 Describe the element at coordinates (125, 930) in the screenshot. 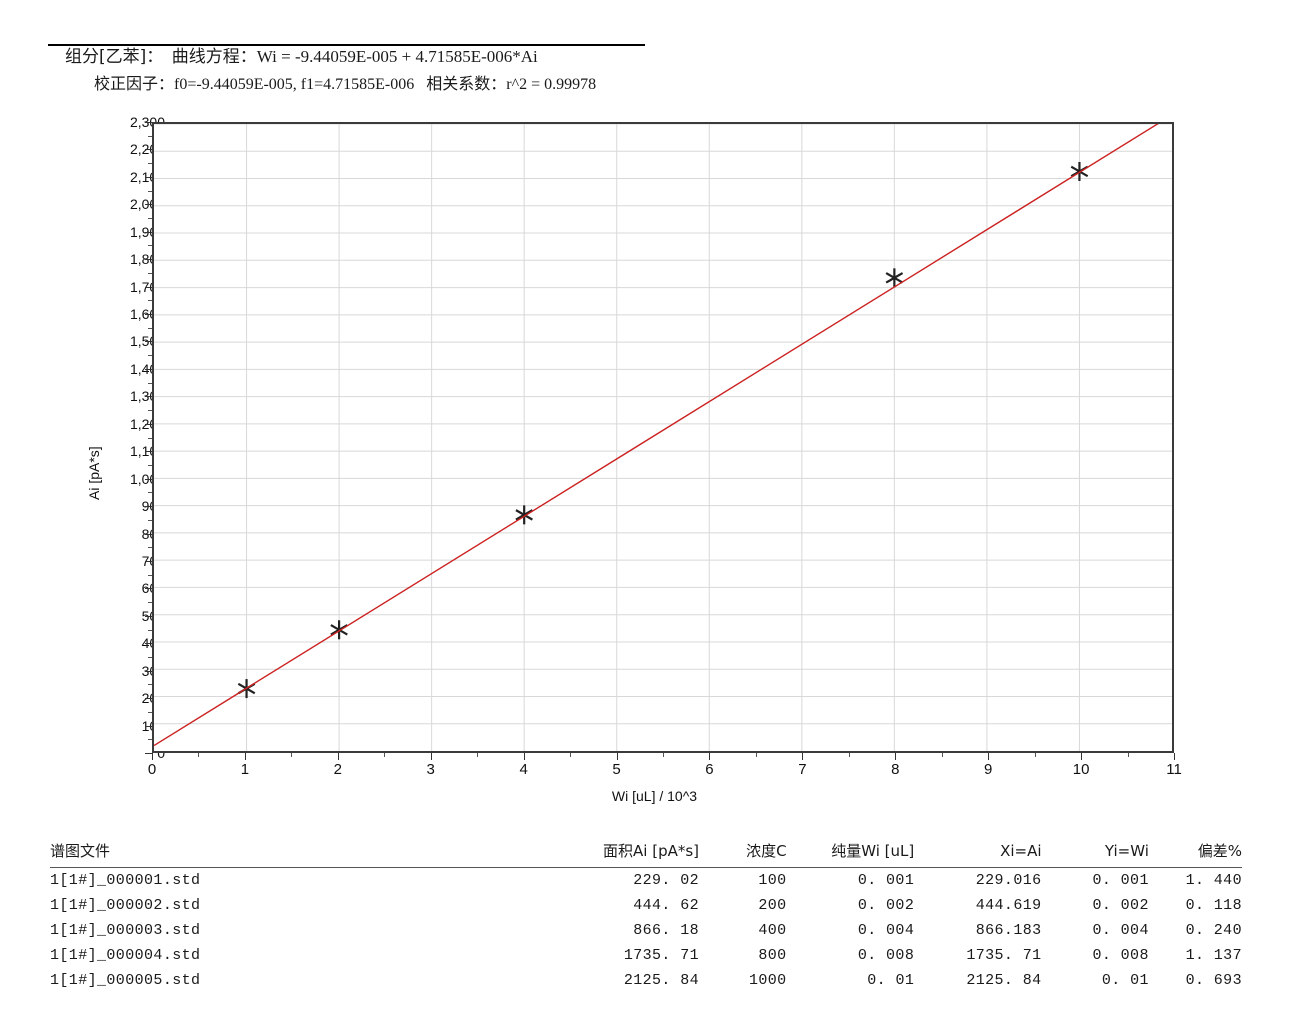

I see `cell-file: 1[1#]_000003.std` at that location.